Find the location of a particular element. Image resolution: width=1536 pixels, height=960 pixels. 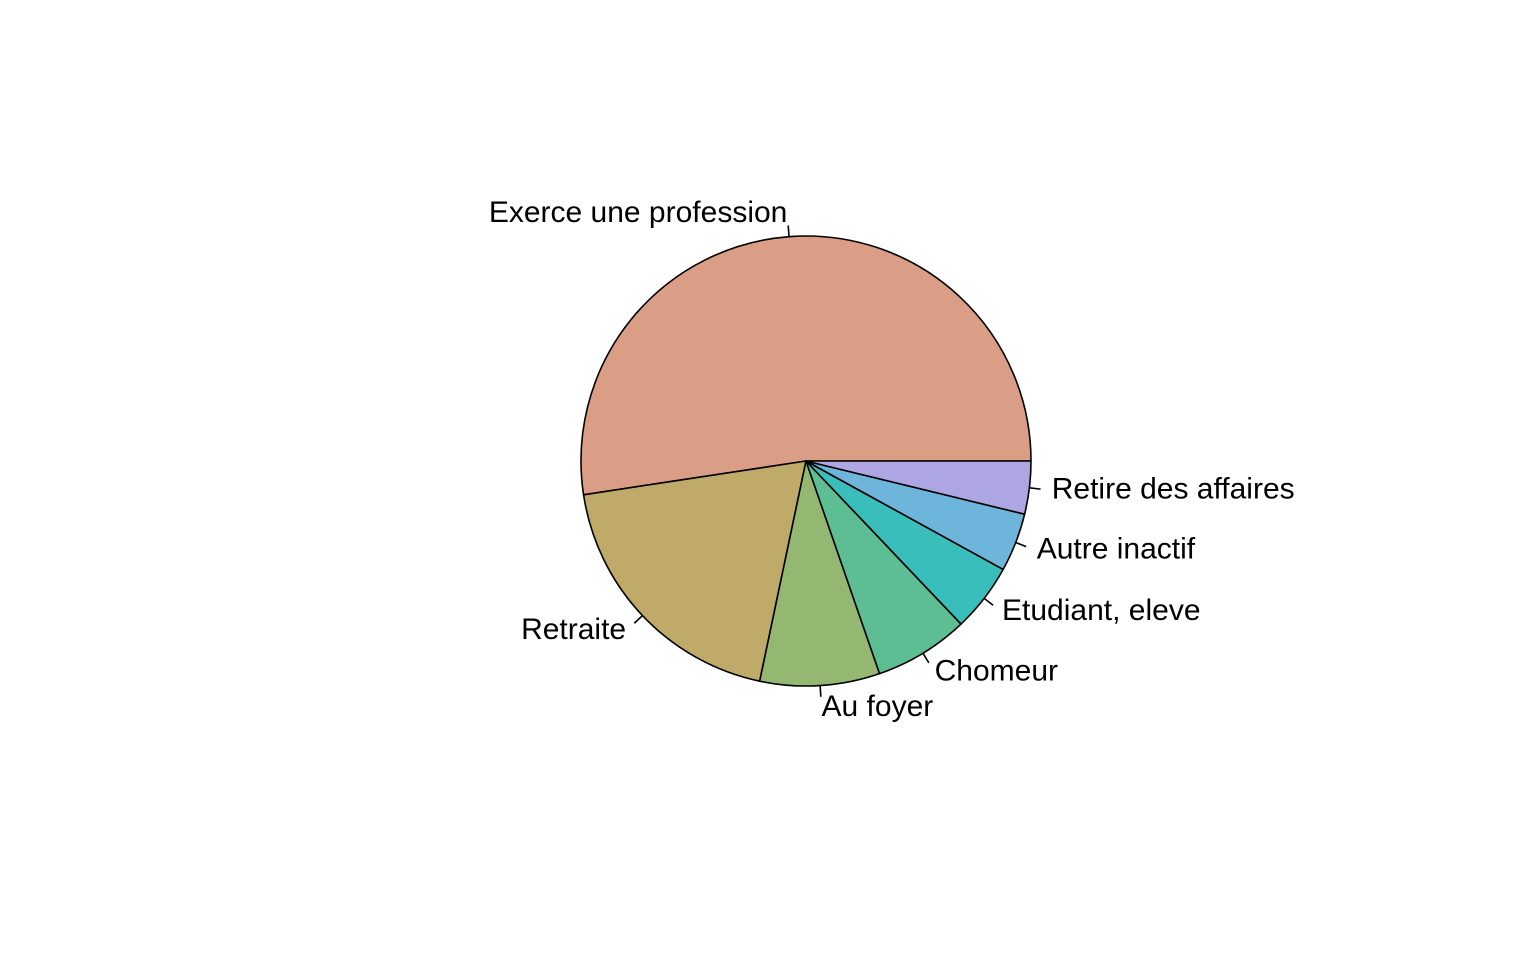

pie-slice-label: Chomeur is located at coordinates (996, 670).